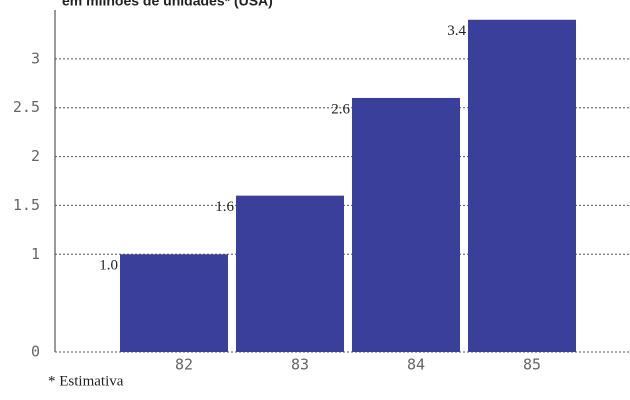 This screenshot has height=400, width=630. I want to click on x-tick-label: 82, so click(184, 365).